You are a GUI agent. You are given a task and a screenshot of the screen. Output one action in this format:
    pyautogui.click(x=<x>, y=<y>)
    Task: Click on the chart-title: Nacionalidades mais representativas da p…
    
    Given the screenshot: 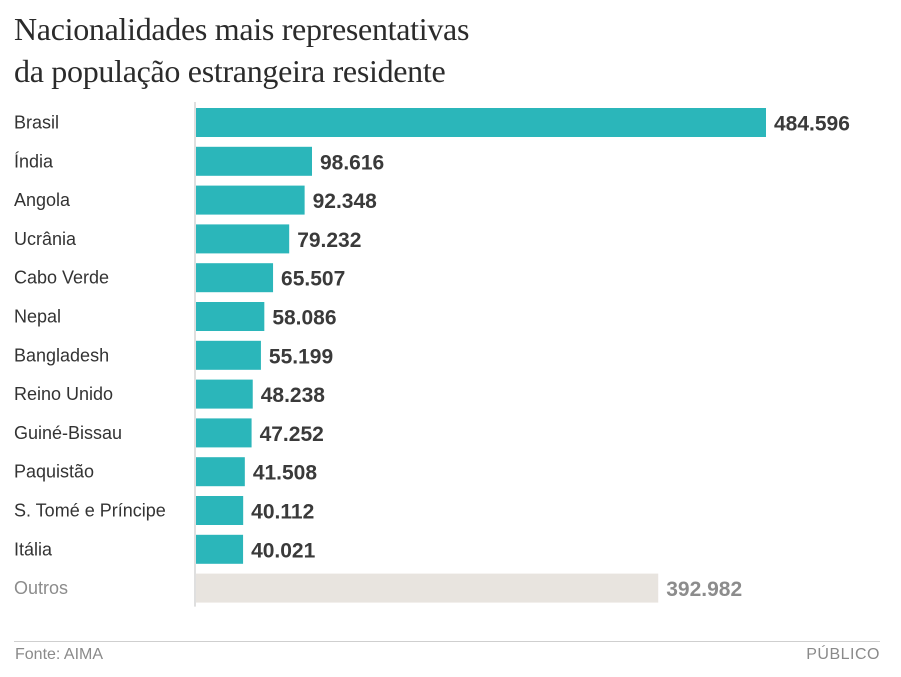 What is the action you would take?
    pyautogui.click(x=444, y=50)
    